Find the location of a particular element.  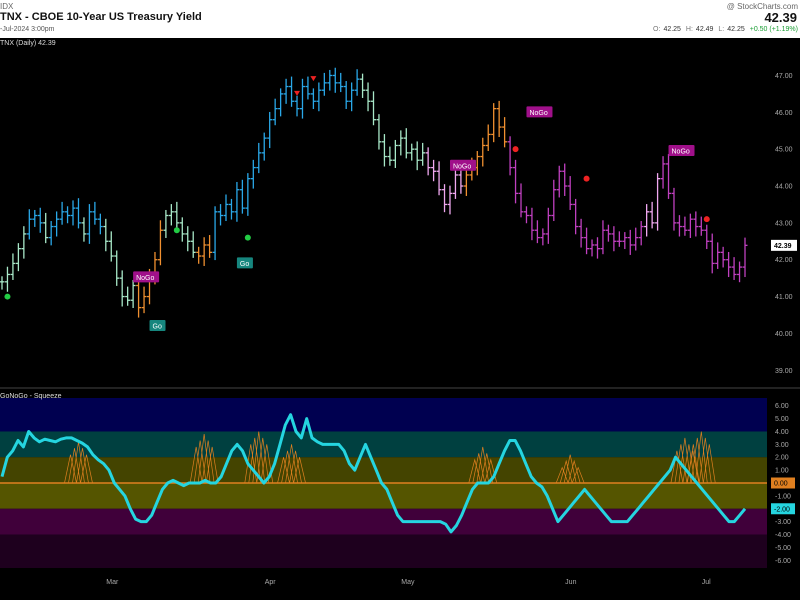

oscillator-panel-label: GoNoGo - Squeeze is located at coordinates (31, 396).